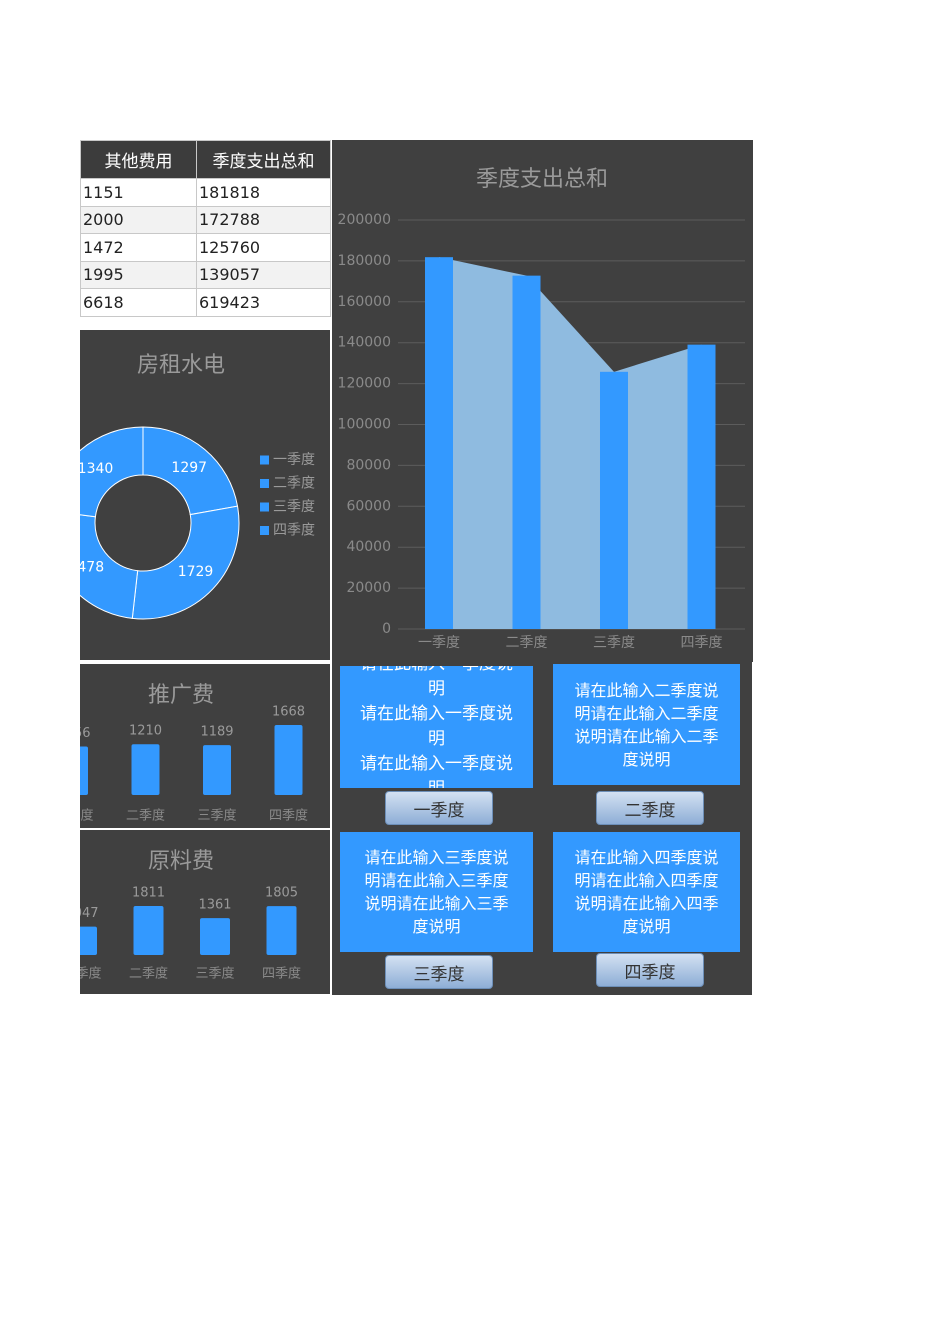 The height and width of the screenshot is (1344, 950). Describe the element at coordinates (138, 247) in the screenshot. I see `table-cell: 1472` at that location.